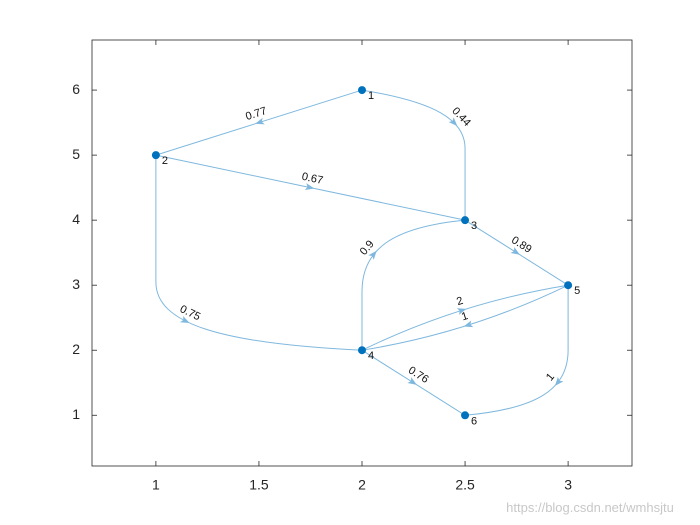  I want to click on edge-label: 2, so click(459, 301).